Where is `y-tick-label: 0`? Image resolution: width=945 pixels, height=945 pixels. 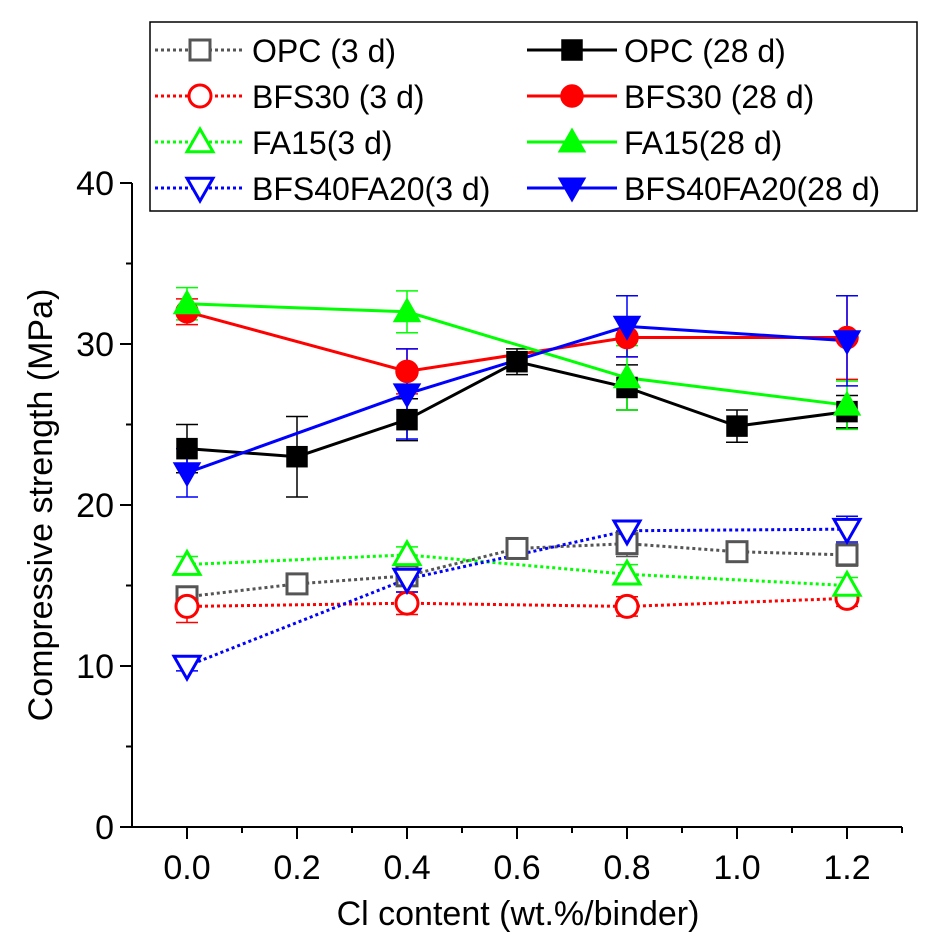
y-tick-label: 0 is located at coordinates (104, 828).